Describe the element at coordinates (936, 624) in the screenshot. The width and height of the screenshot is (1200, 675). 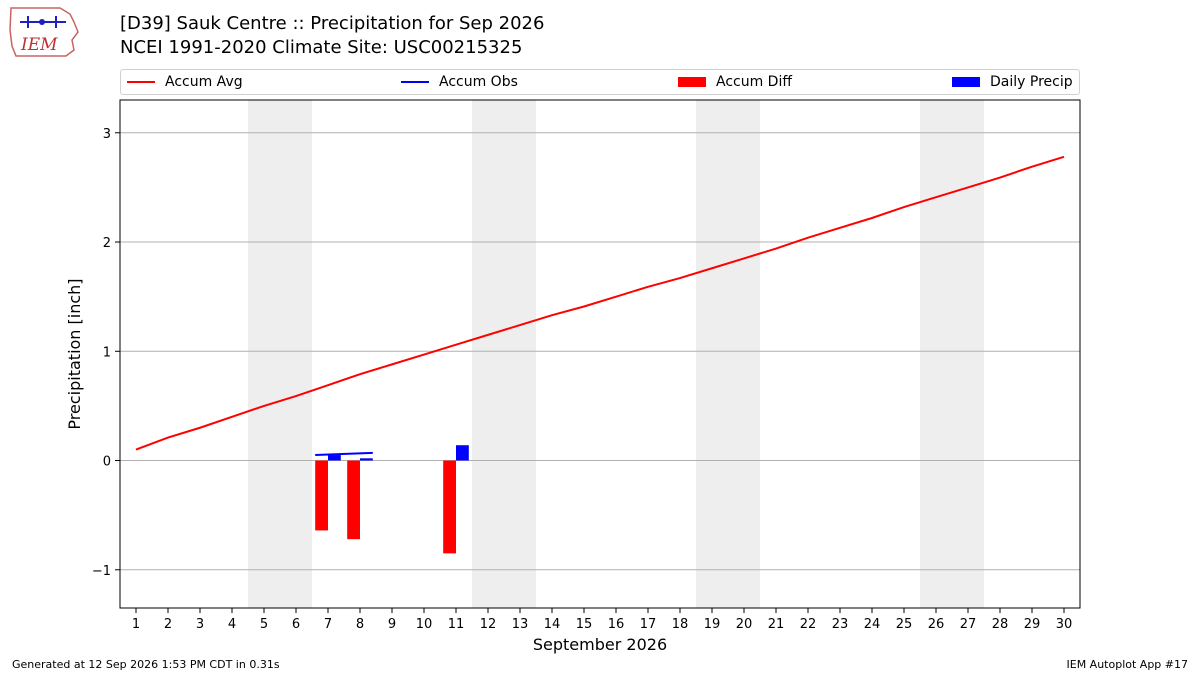
I see `x-tick-label: 26` at that location.